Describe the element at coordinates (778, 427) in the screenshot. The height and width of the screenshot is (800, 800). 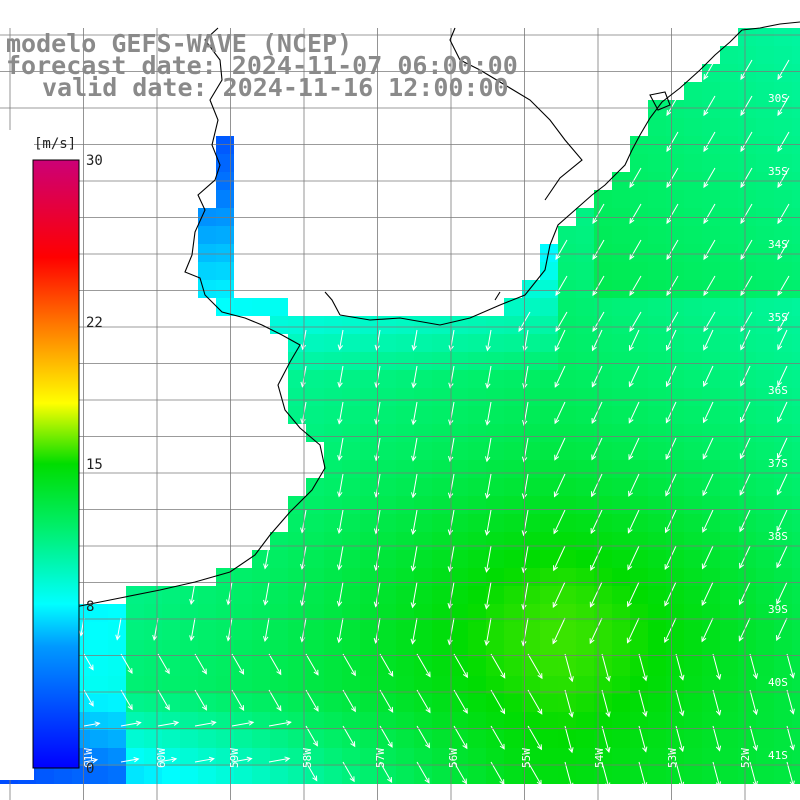
I see `latitude-labels: 30S 35S 34S 35S 36S 37S 38S 39S 40S 41S` at that location.